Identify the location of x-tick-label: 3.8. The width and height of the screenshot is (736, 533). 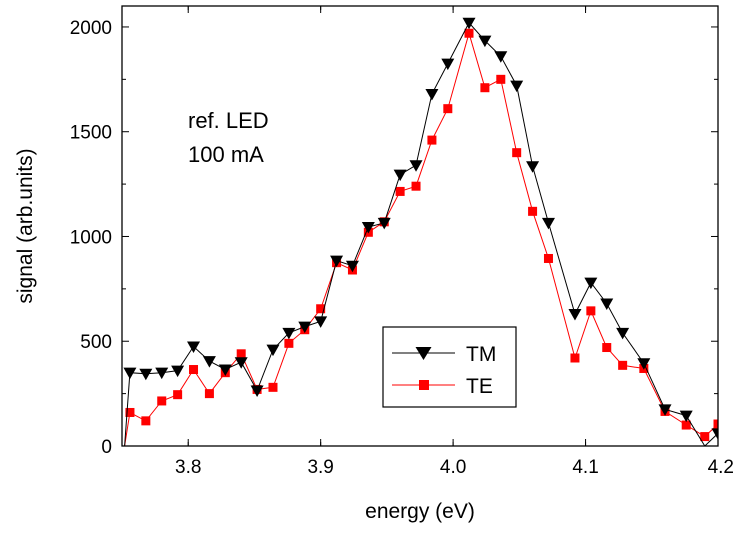
(188, 467).